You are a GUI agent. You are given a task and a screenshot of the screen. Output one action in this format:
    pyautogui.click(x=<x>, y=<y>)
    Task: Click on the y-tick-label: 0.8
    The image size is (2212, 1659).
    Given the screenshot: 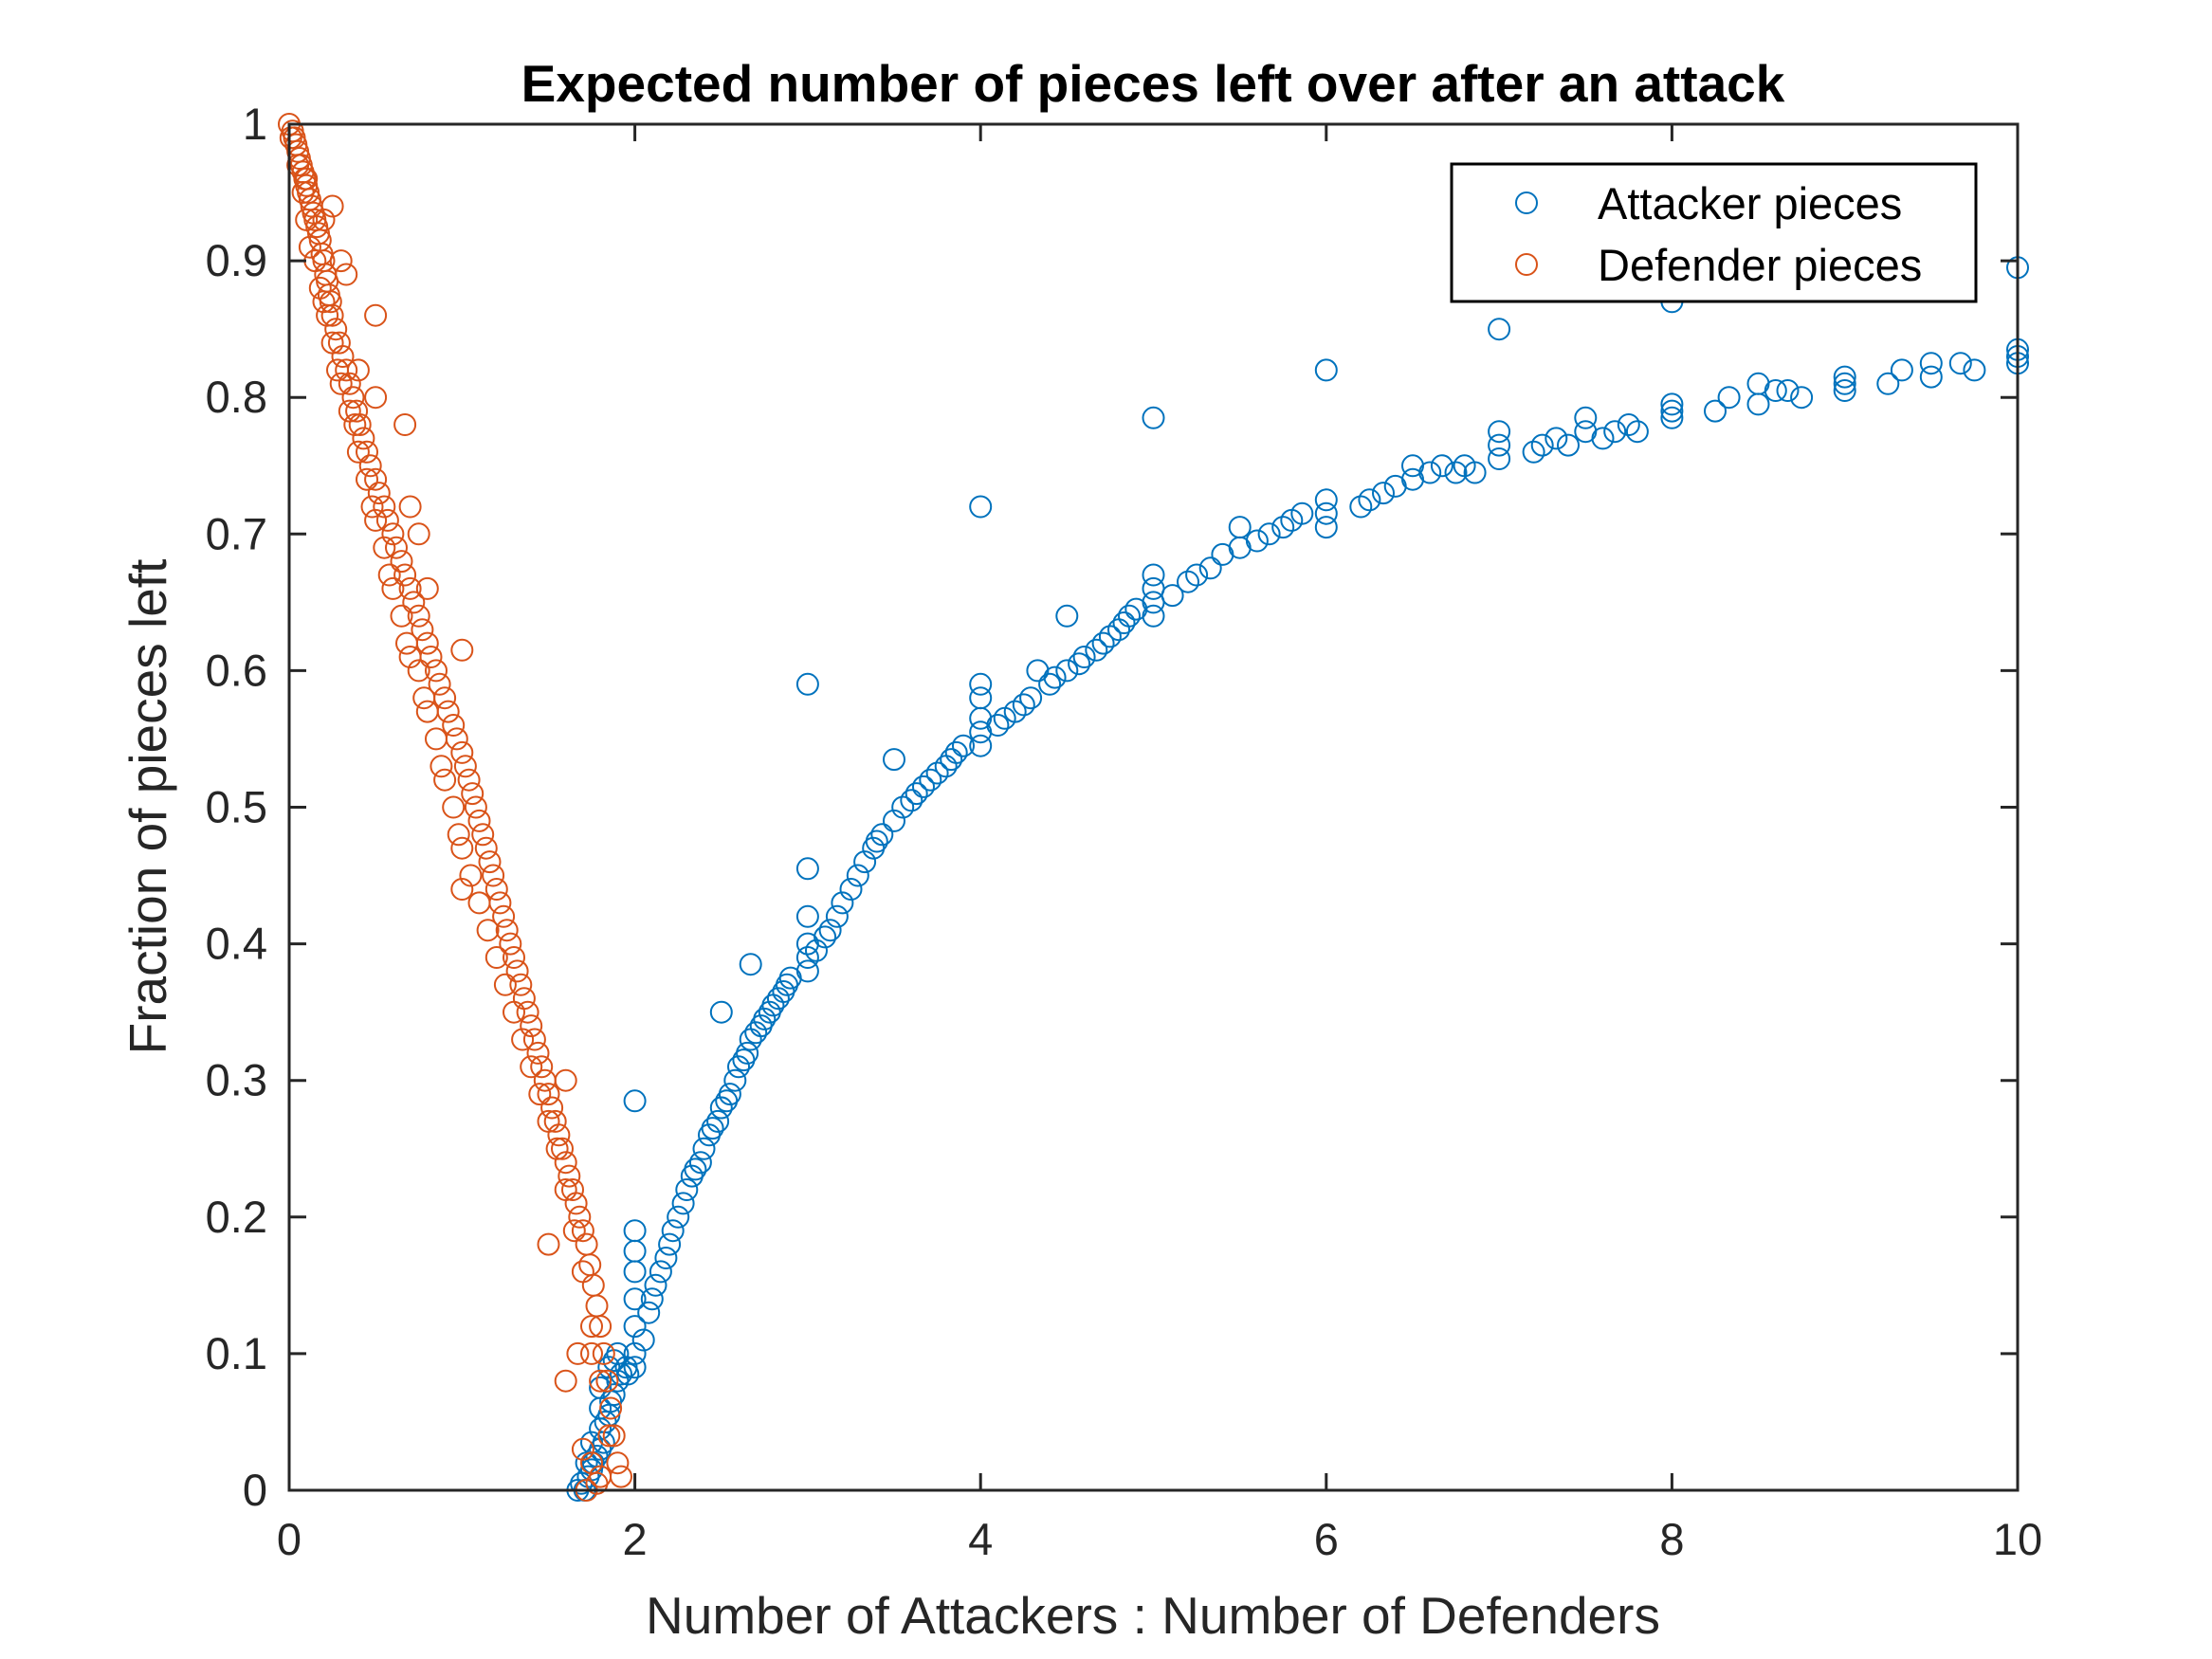 What is the action you would take?
    pyautogui.click(x=236, y=397)
    